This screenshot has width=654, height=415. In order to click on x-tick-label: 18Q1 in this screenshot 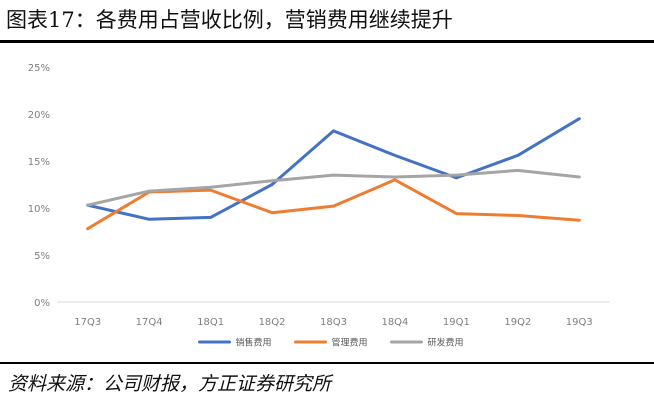, I will do `click(210, 322)`.